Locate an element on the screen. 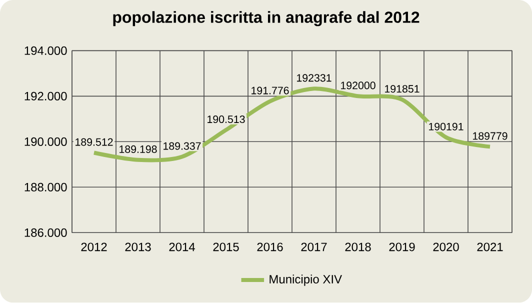 This screenshot has width=532, height=303. data-label: 189779 is located at coordinates (490, 136).